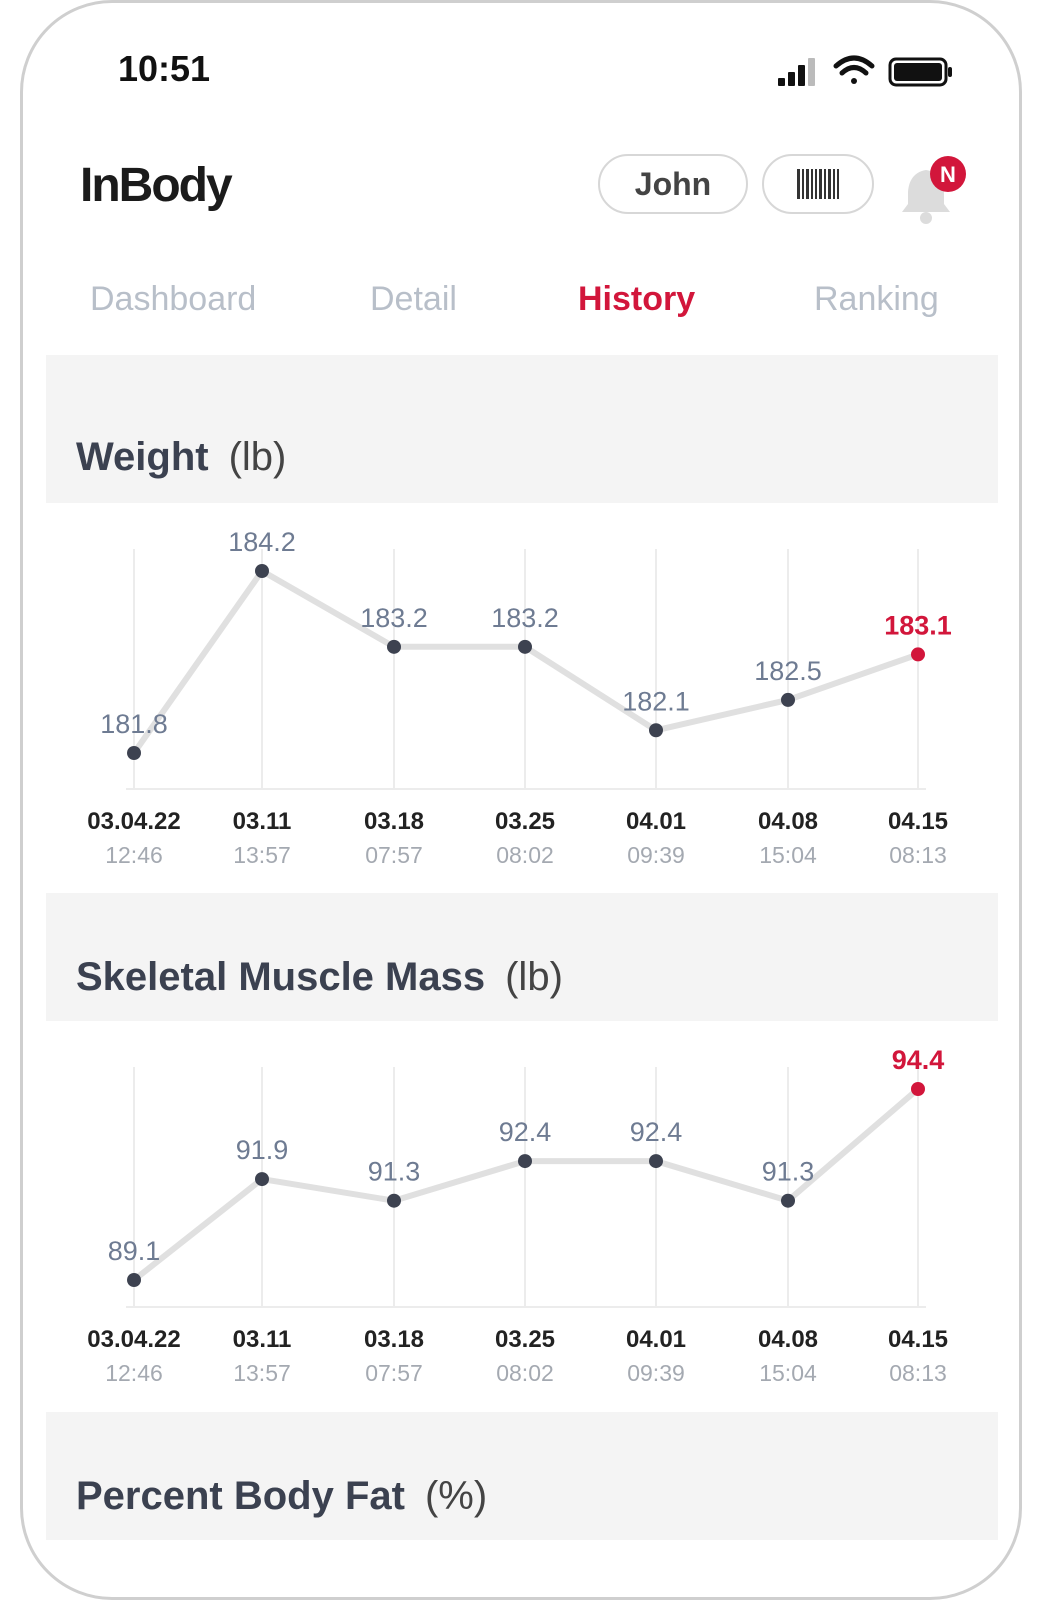 Image resolution: width=1040 pixels, height=1600 pixels. What do you see at coordinates (918, 625) in the screenshot?
I see `value-label: 183.1` at bounding box center [918, 625].